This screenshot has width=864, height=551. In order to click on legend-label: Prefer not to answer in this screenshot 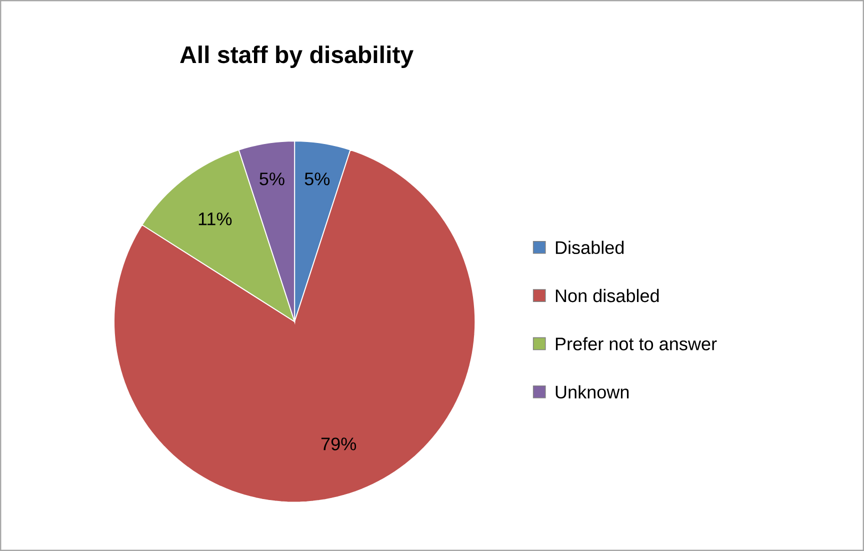, I will do `click(636, 343)`.